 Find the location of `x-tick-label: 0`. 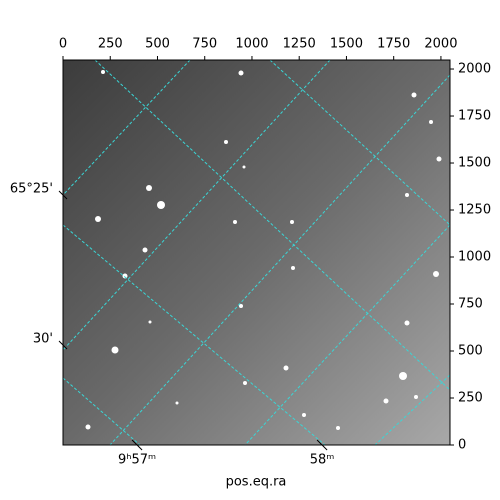

x-tick-label: 0 is located at coordinates (63, 44).